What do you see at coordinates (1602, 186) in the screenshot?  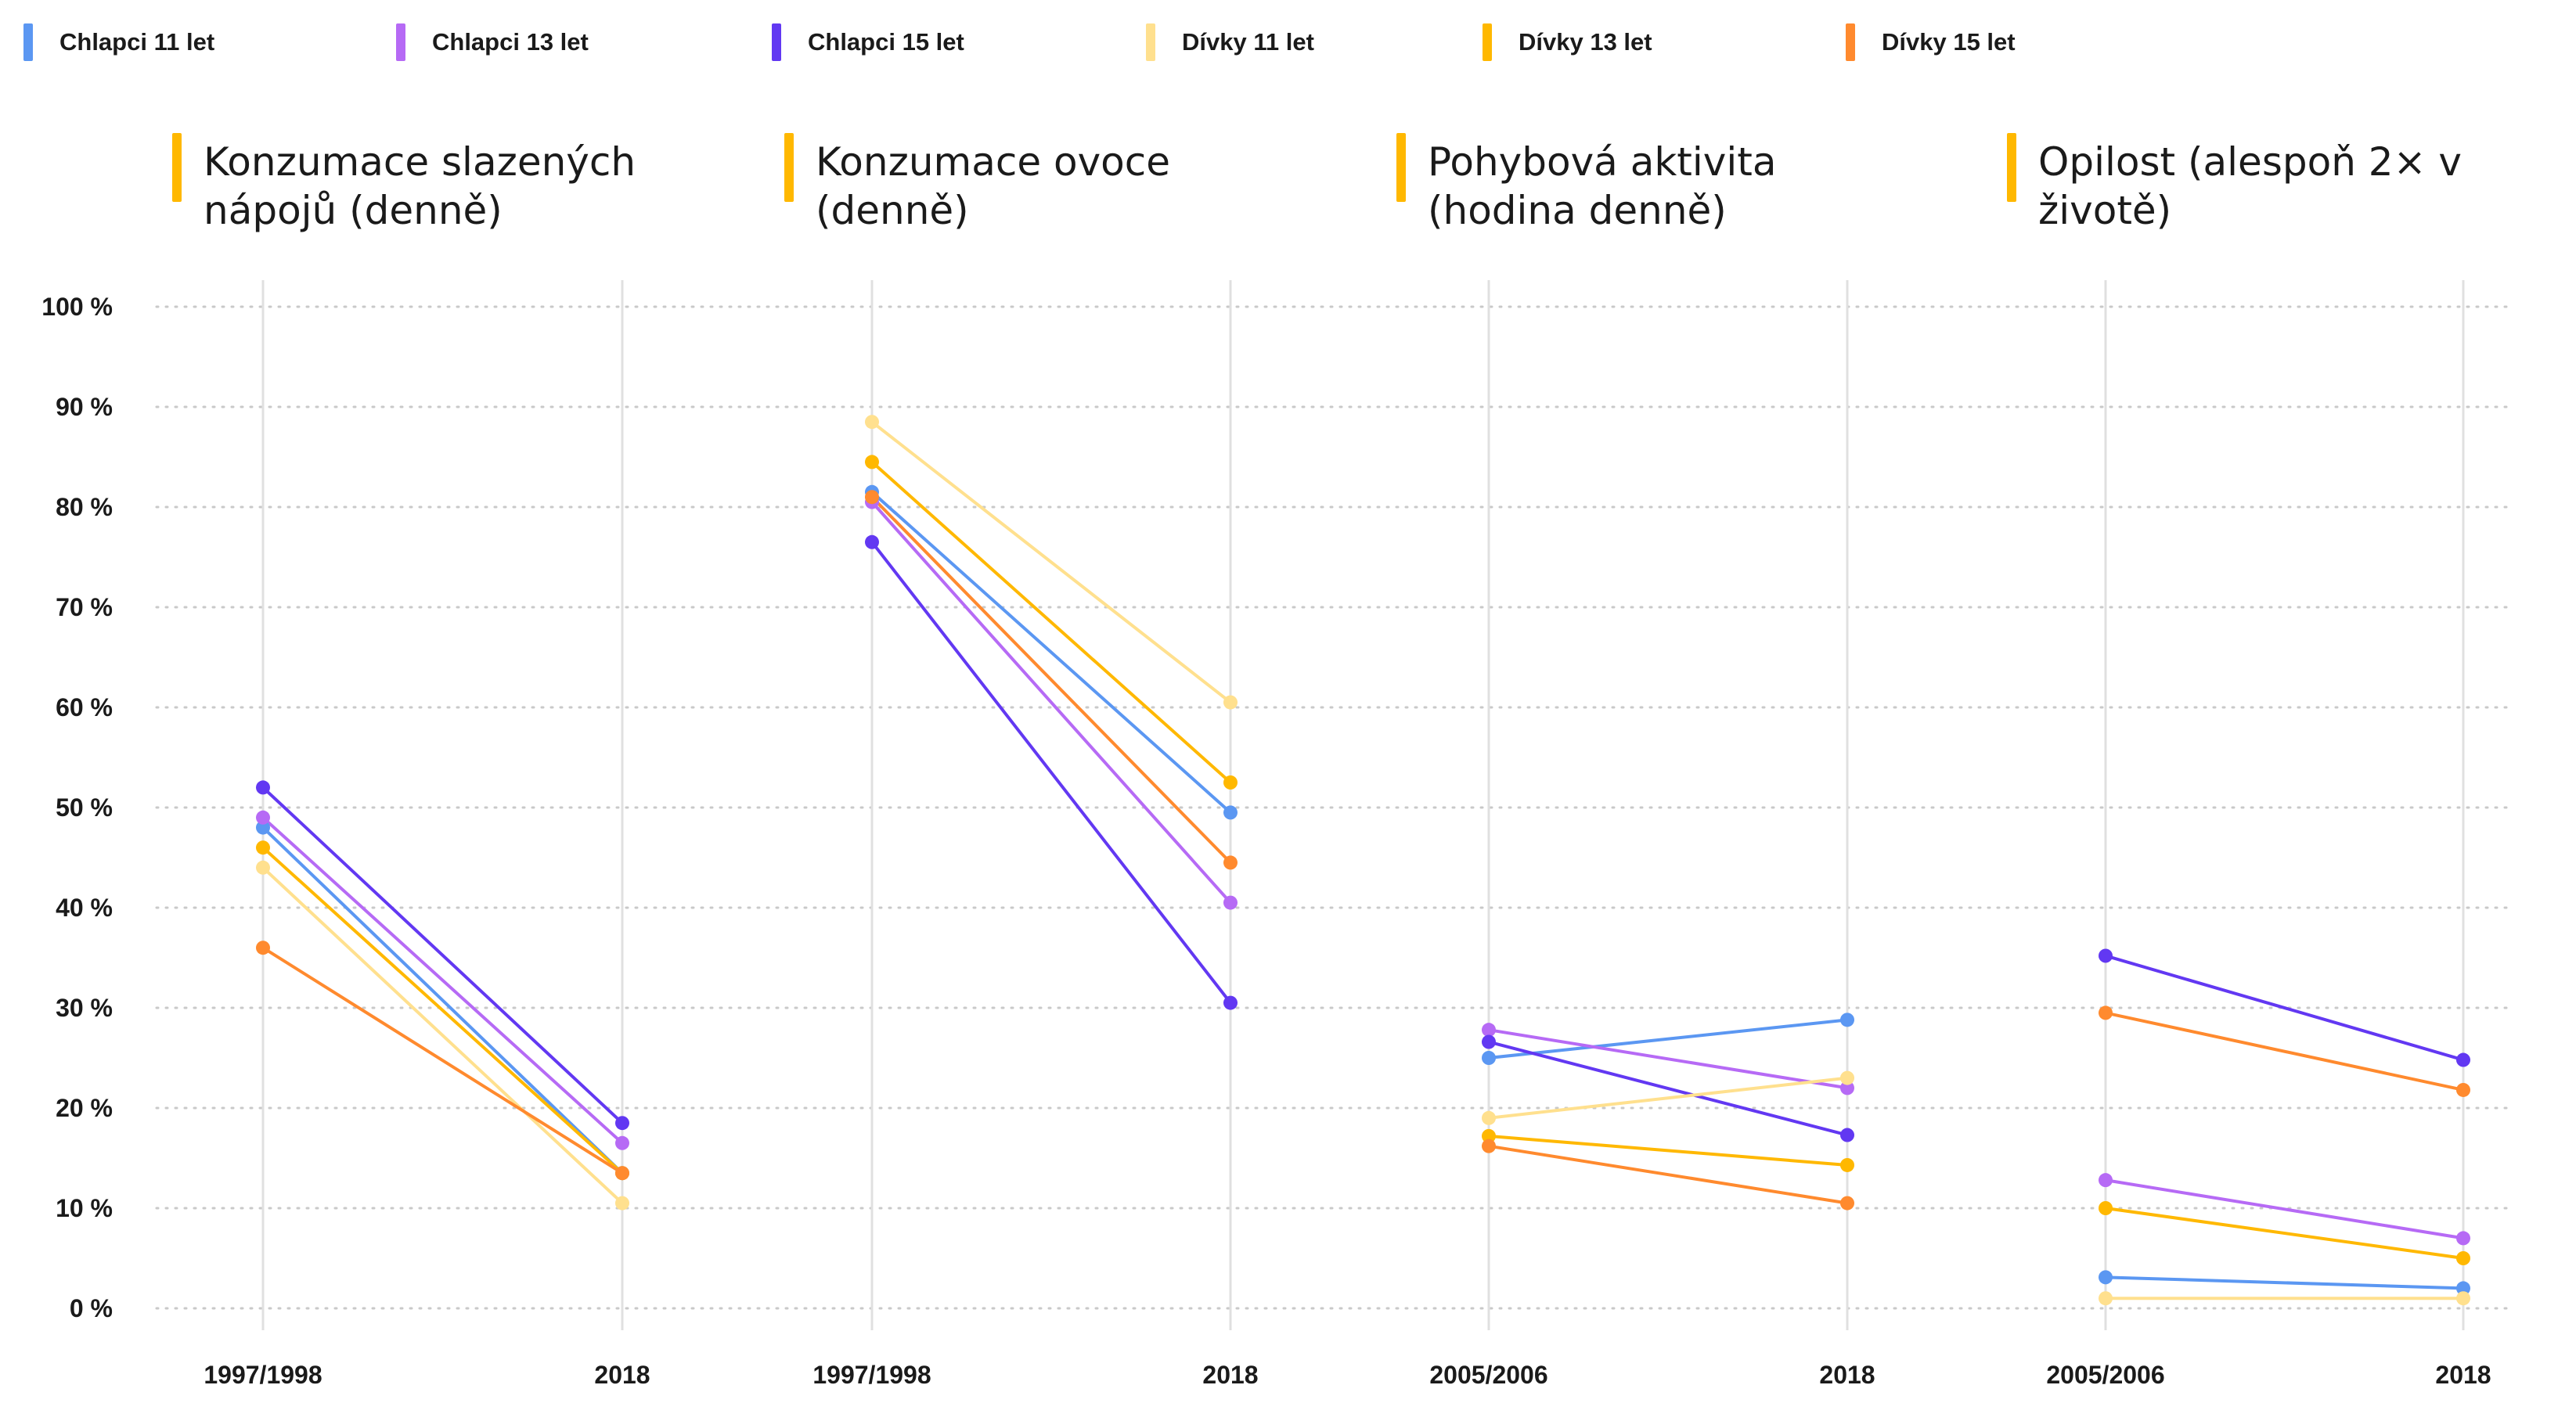 I see `panel-title-text: Pohybová aktivita (hodina denně)` at bounding box center [1602, 186].